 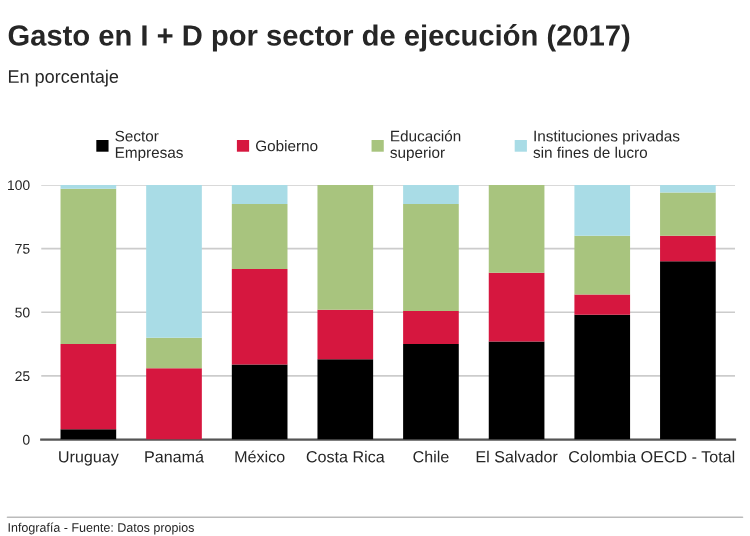 What do you see at coordinates (345, 456) in the screenshot?
I see `x-tick-label: Costa Rica` at bounding box center [345, 456].